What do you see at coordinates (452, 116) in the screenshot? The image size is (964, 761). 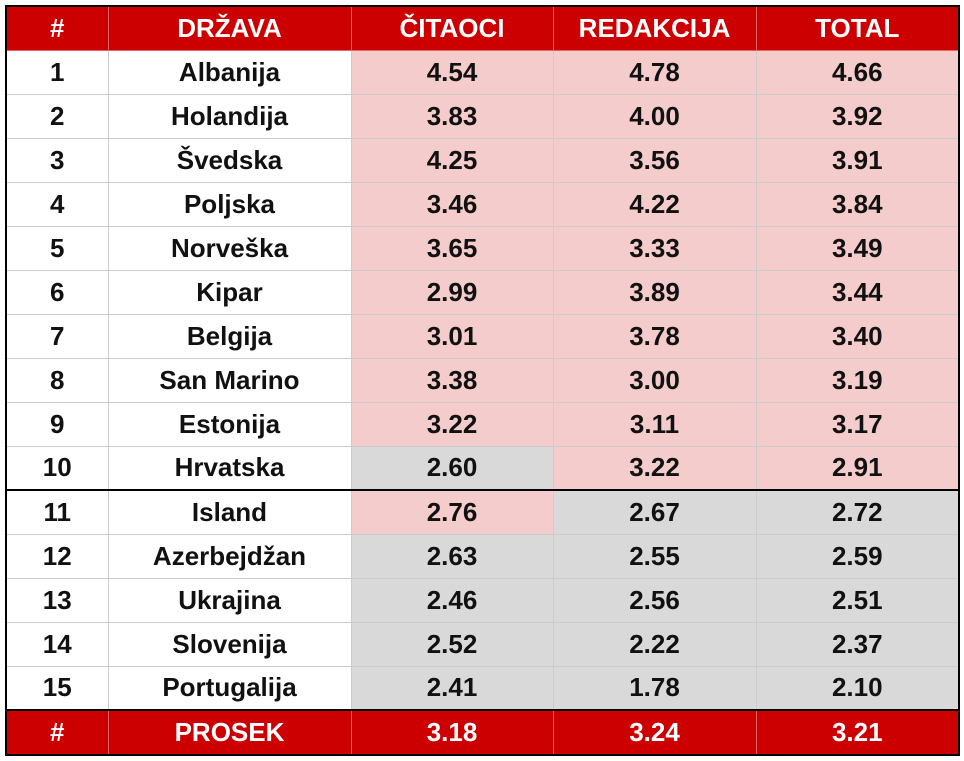 I see `score-cell: 3.83` at bounding box center [452, 116].